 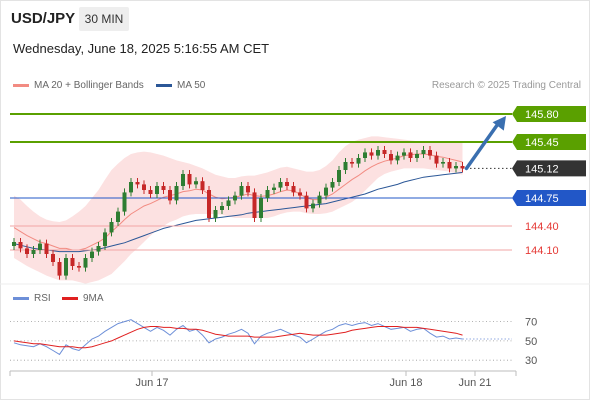 What do you see at coordinates (104, 19) in the screenshot?
I see `timeframe-button: 30 MIN` at bounding box center [104, 19].